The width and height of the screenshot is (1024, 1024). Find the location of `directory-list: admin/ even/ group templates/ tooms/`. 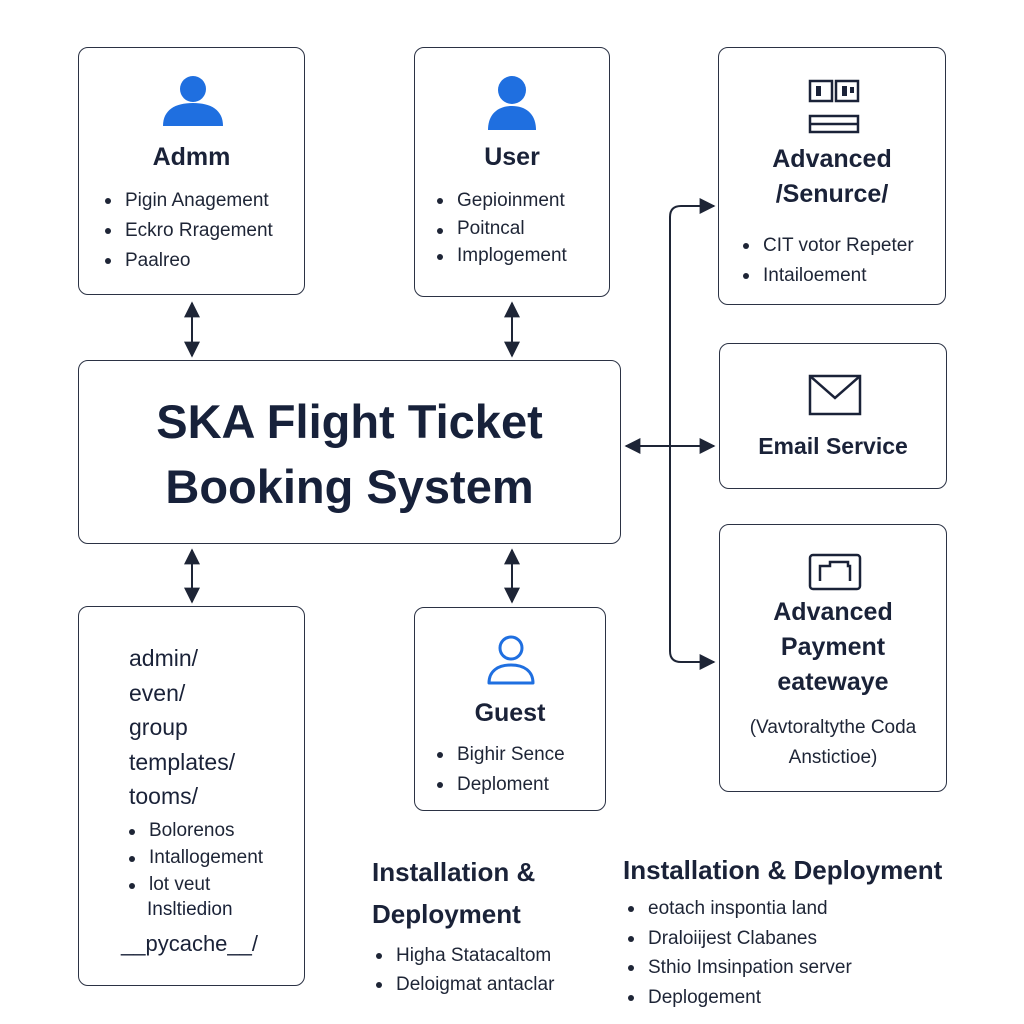

directory-list: admin/ even/ group templates/ tooms/ is located at coordinates (182, 727).